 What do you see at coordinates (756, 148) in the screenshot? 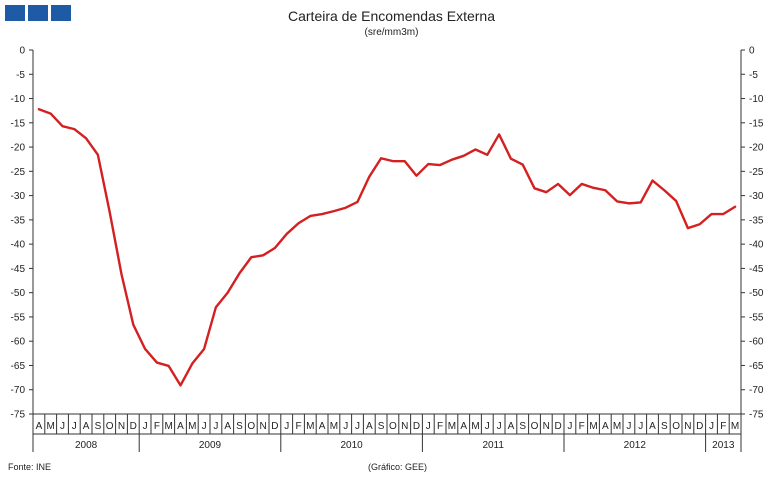
I see `y-tick-label-right: -20` at bounding box center [756, 148].